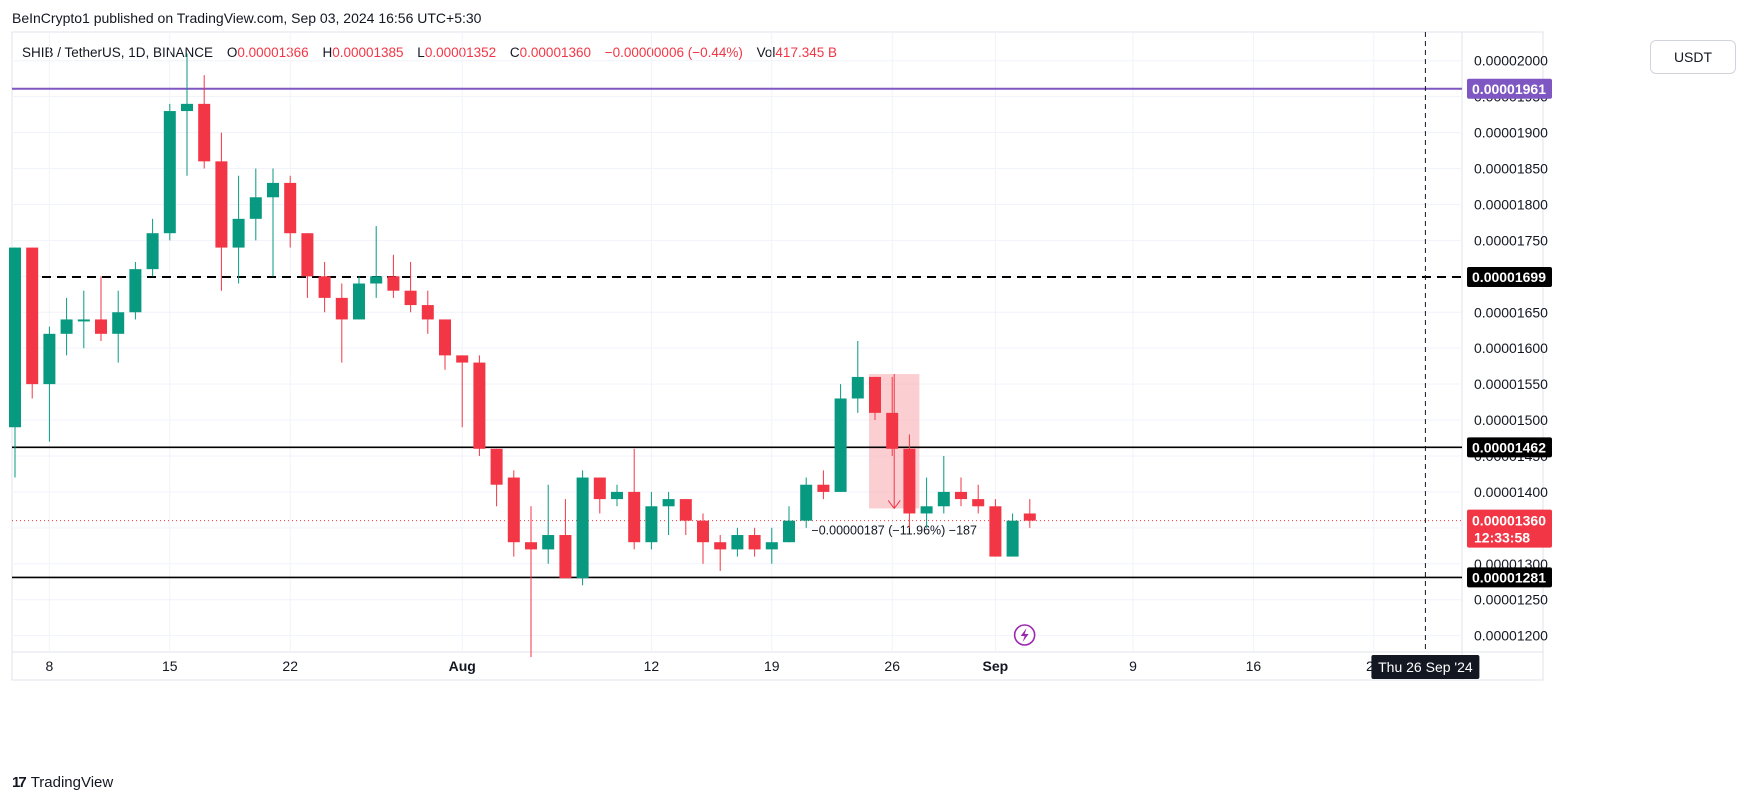 The height and width of the screenshot is (806, 1755). What do you see at coordinates (1511, 240) in the screenshot?
I see `price-tick-label: 0.00001750` at bounding box center [1511, 240].